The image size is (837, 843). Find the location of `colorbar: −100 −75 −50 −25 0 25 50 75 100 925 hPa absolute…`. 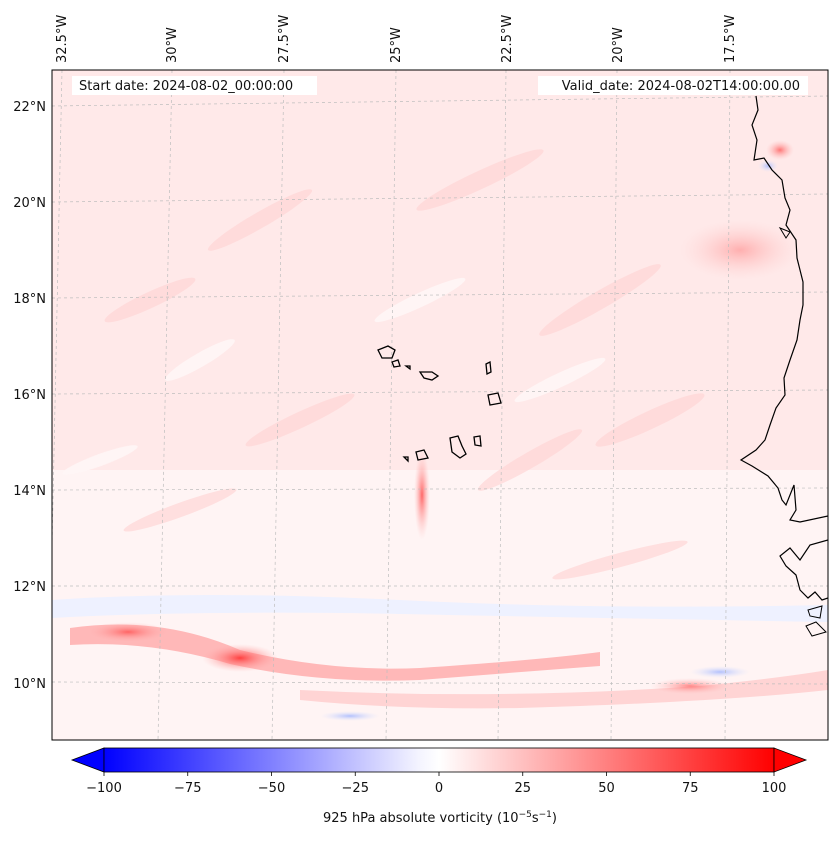

colorbar: −100 −75 −50 −25 0 25 50 75 100 925 hPa absolute… is located at coordinates (439, 786).